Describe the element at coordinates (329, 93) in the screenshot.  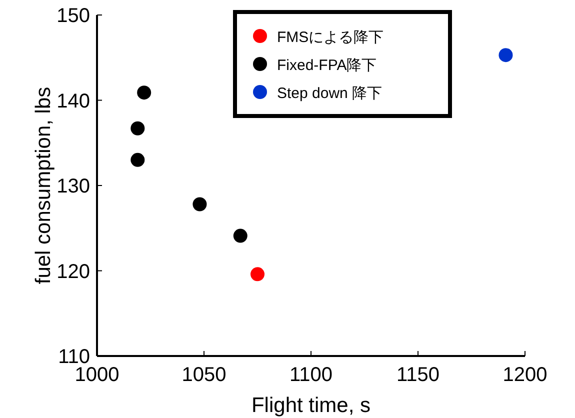
I see `legend-label: Step down 降下` at that location.